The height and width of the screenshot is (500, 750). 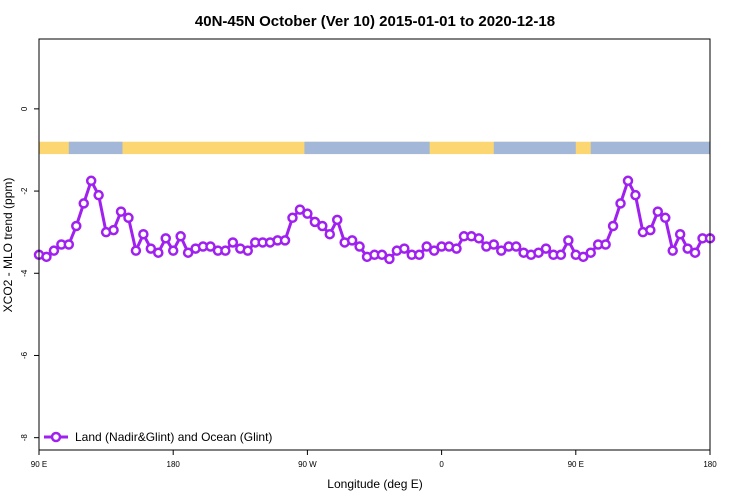 What do you see at coordinates (374, 459) in the screenshot?
I see `x-axis: 90 E 180 90 W 0 90 E 180` at bounding box center [374, 459].